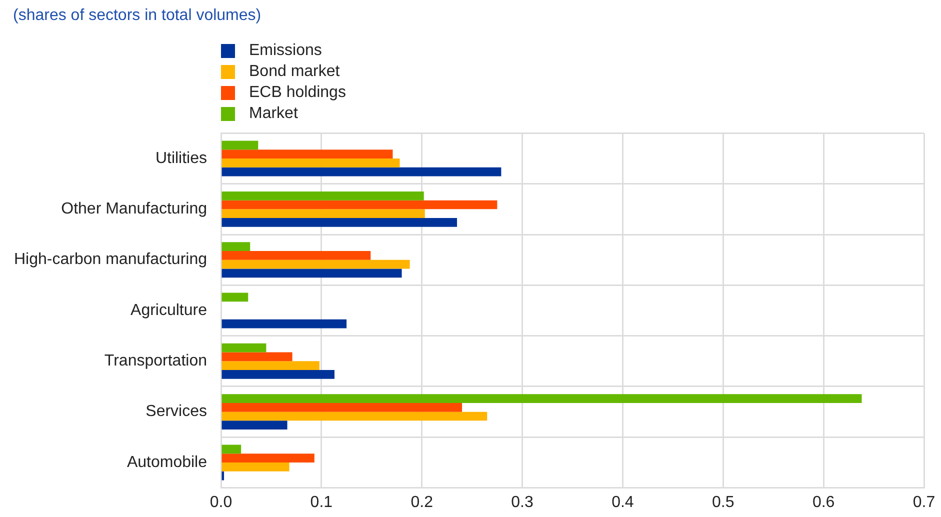 This screenshot has width=941, height=517. What do you see at coordinates (134, 209) in the screenshot?
I see `y-tick-label: Other Manufacturing` at bounding box center [134, 209].